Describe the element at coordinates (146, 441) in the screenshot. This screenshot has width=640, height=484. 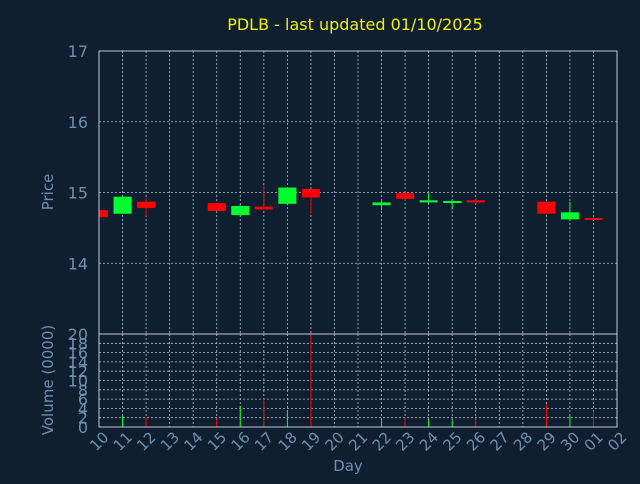
I see `x-tick-label: 12` at that location.